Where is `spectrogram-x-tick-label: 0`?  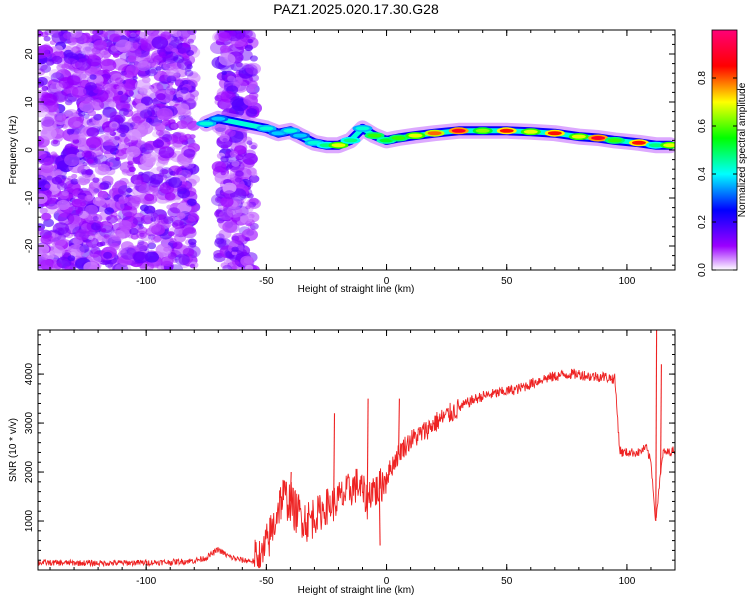
spectrogram-x-tick-label: 0 is located at coordinates (387, 281).